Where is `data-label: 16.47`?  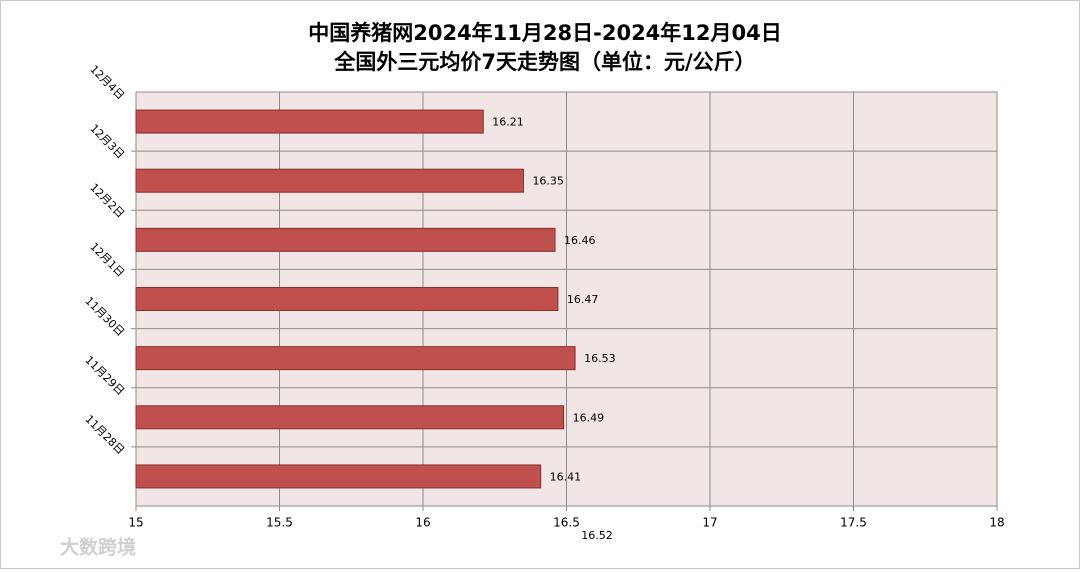
data-label: 16.47 is located at coordinates (583, 299).